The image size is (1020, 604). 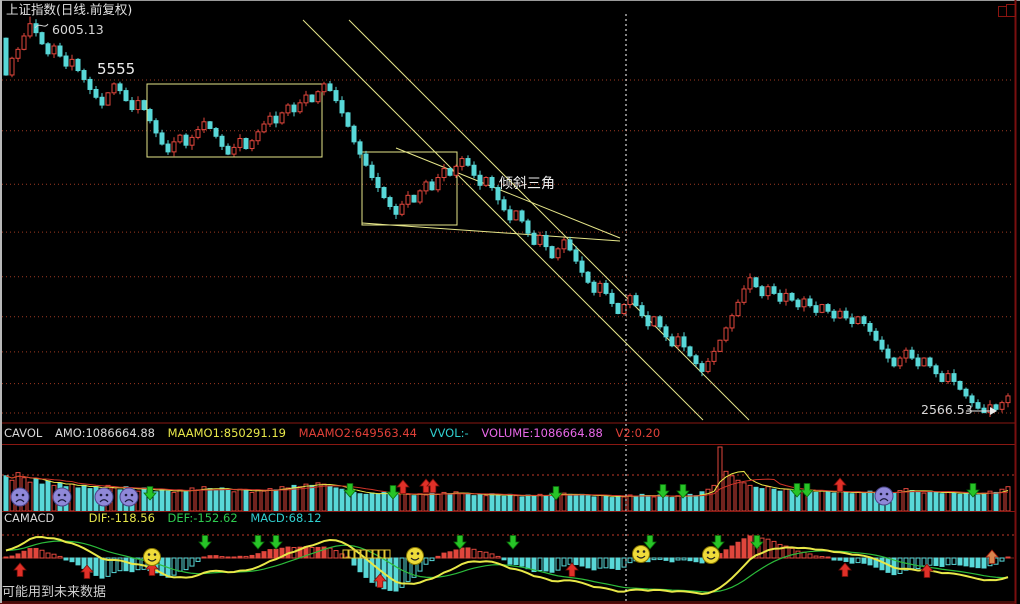 I want to click on trendline, so click(x=508, y=193).